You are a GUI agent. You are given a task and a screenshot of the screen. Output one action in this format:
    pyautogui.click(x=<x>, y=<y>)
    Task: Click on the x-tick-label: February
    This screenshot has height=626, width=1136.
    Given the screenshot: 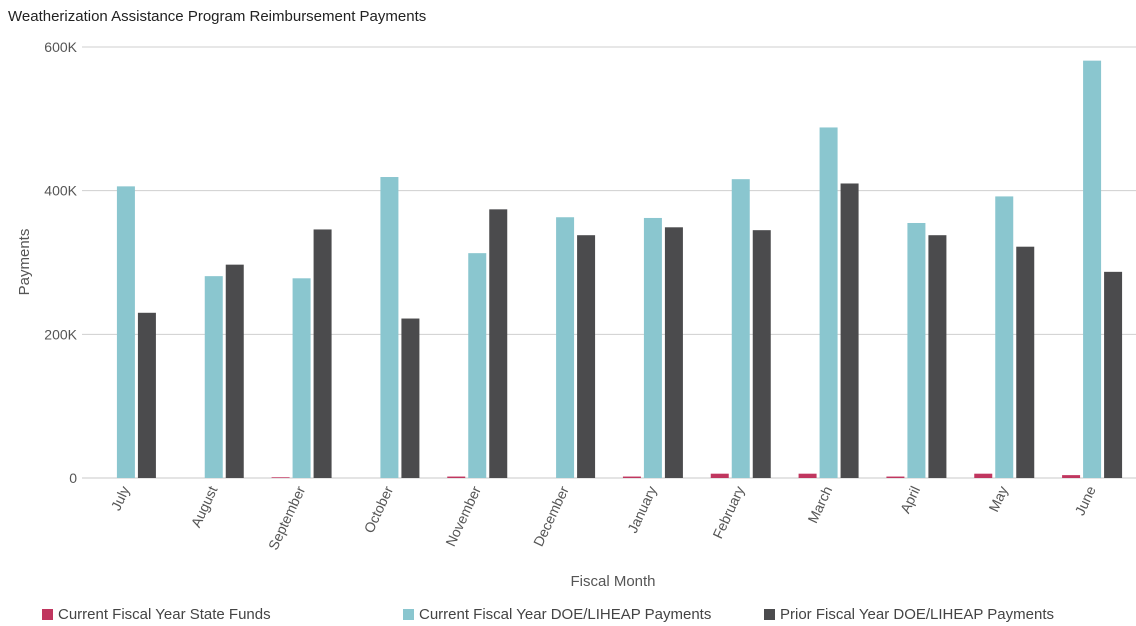 What is the action you would take?
    pyautogui.click(x=728, y=513)
    